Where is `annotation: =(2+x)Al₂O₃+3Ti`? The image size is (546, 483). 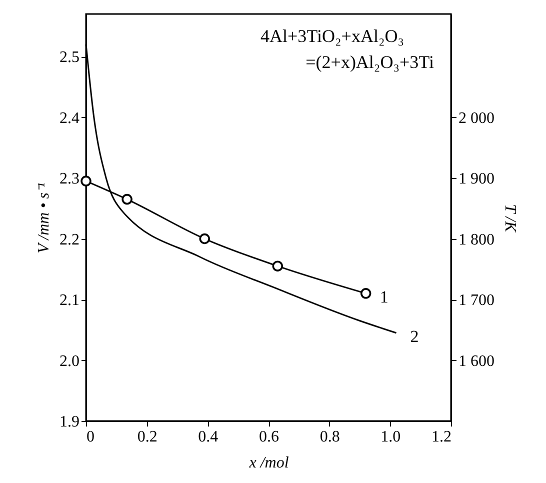 annotation: =(2+x)Al₂O₃+3Ti is located at coordinates (370, 62).